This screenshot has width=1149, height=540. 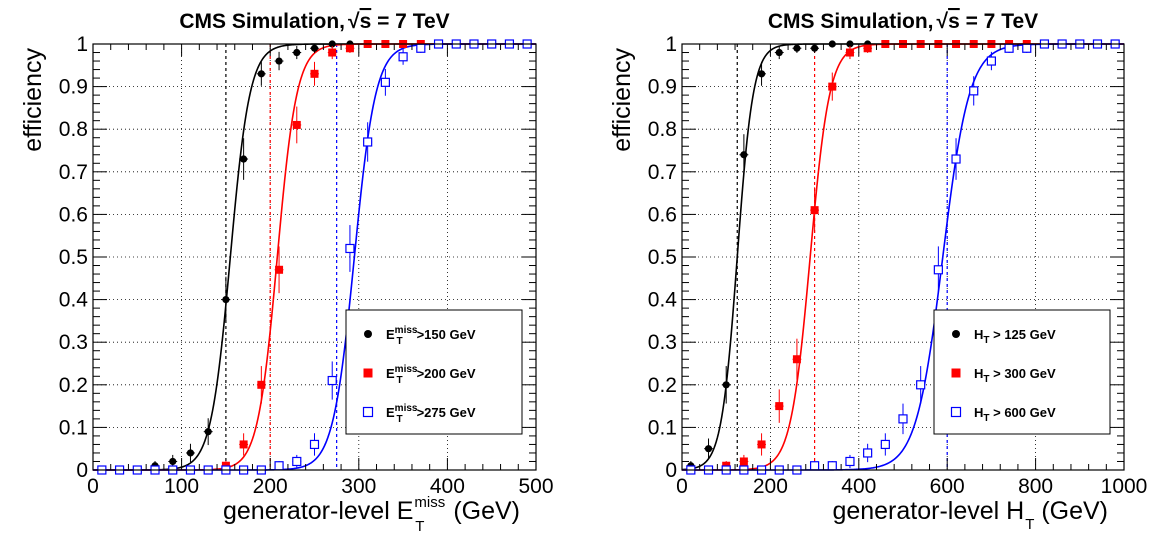 I want to click on y-tick-label: 0.9, so click(x=73, y=87).